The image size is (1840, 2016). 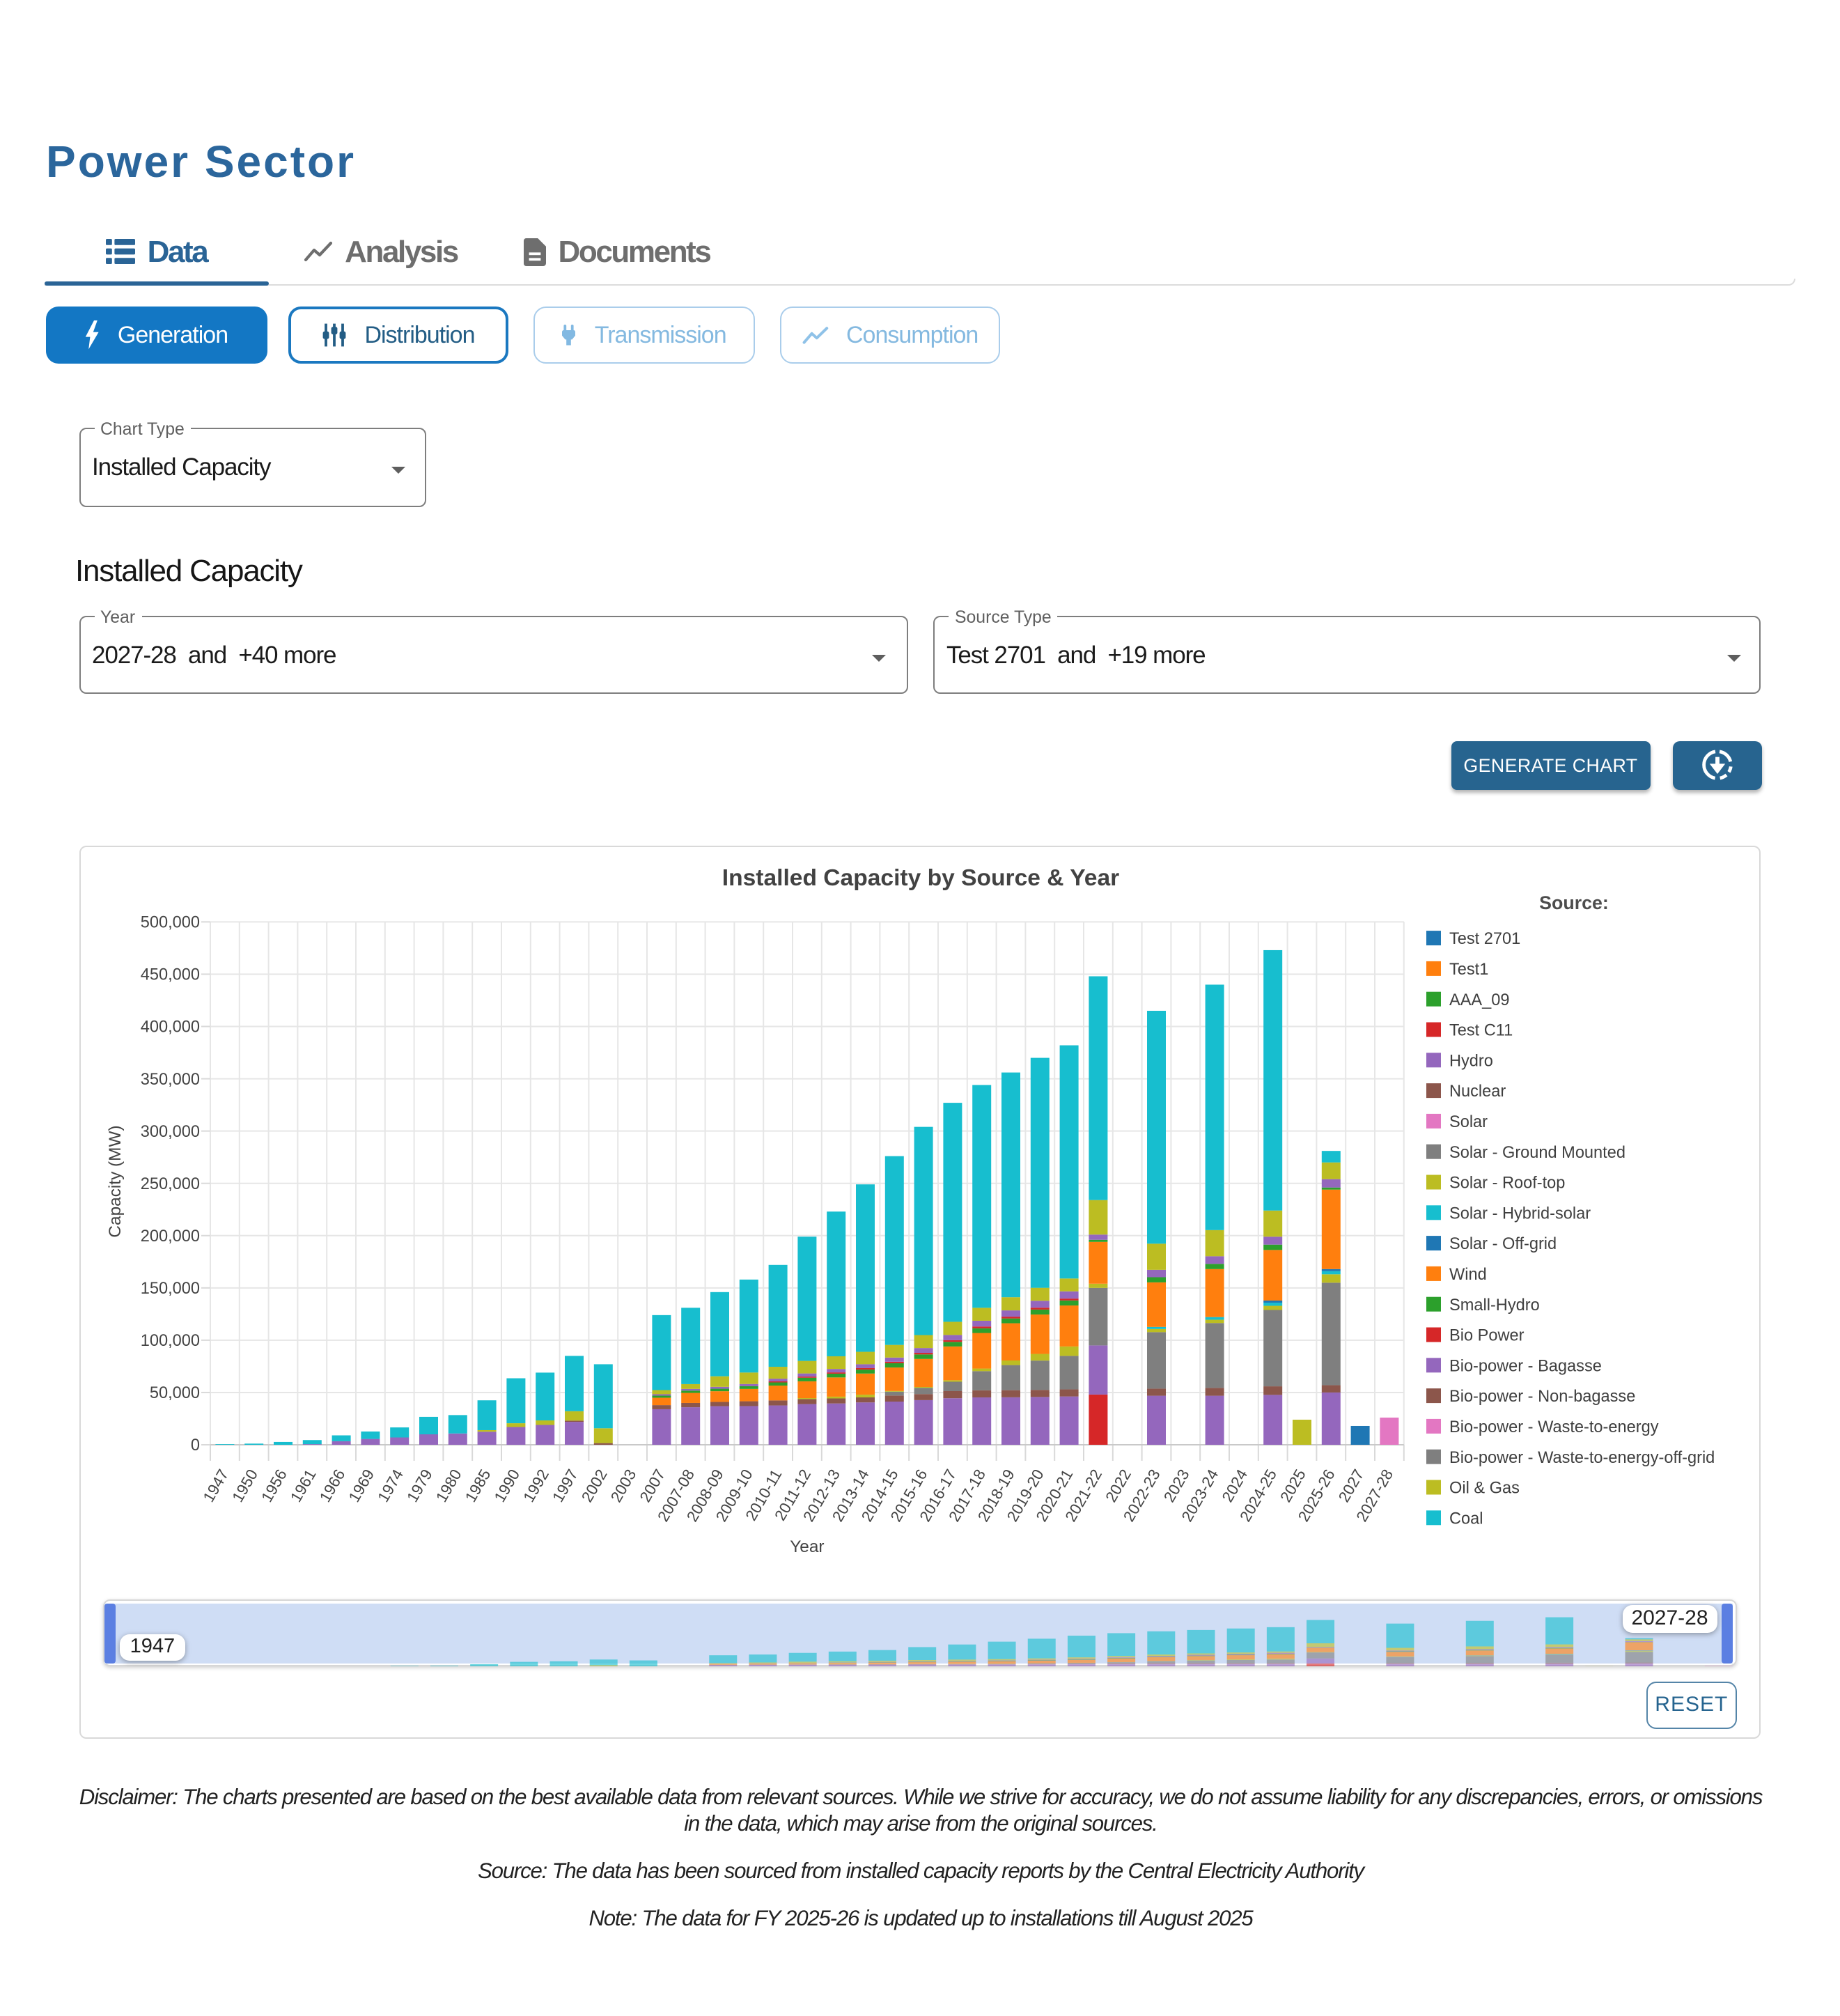 I want to click on svg-text: 150,000, so click(x=170, y=1289).